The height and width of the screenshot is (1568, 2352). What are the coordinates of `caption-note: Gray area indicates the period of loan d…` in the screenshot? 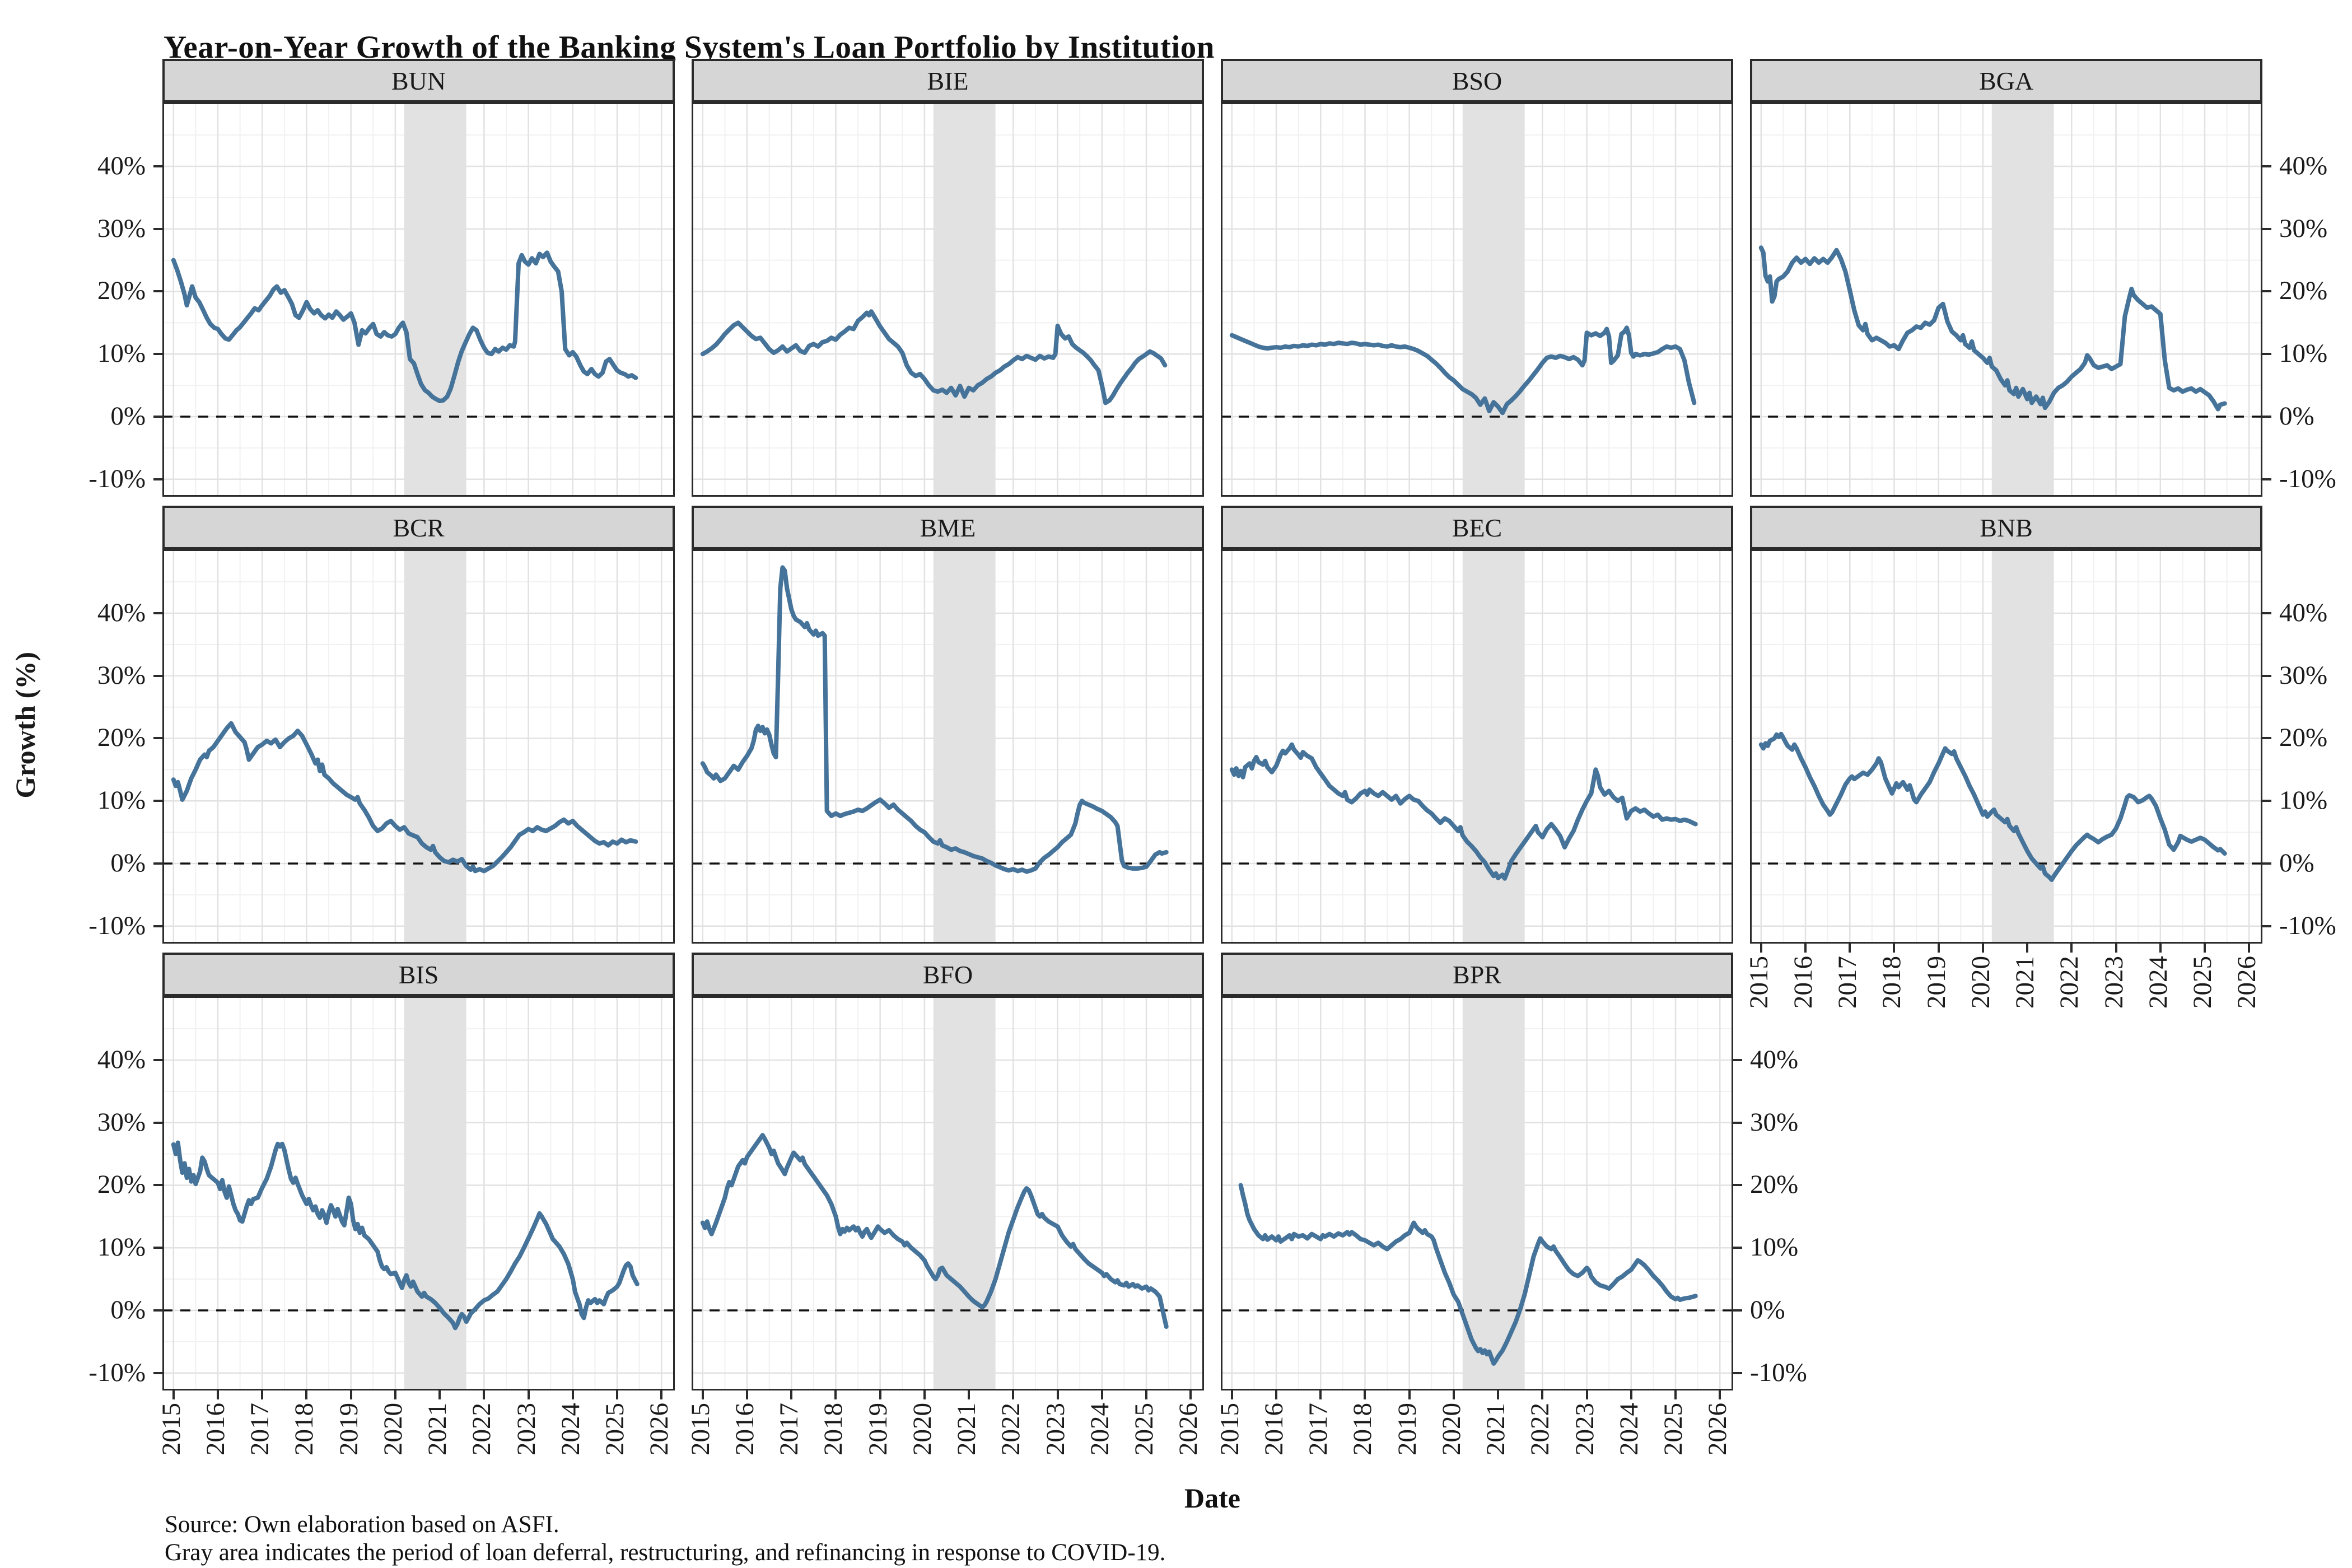 It's located at (665, 1553).